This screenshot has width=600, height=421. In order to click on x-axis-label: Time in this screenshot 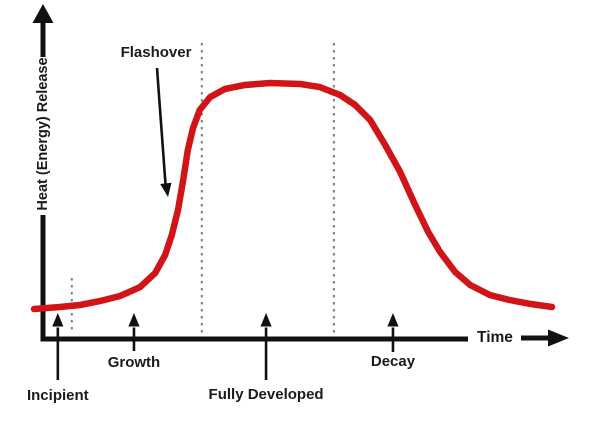, I will do `click(495, 337)`.